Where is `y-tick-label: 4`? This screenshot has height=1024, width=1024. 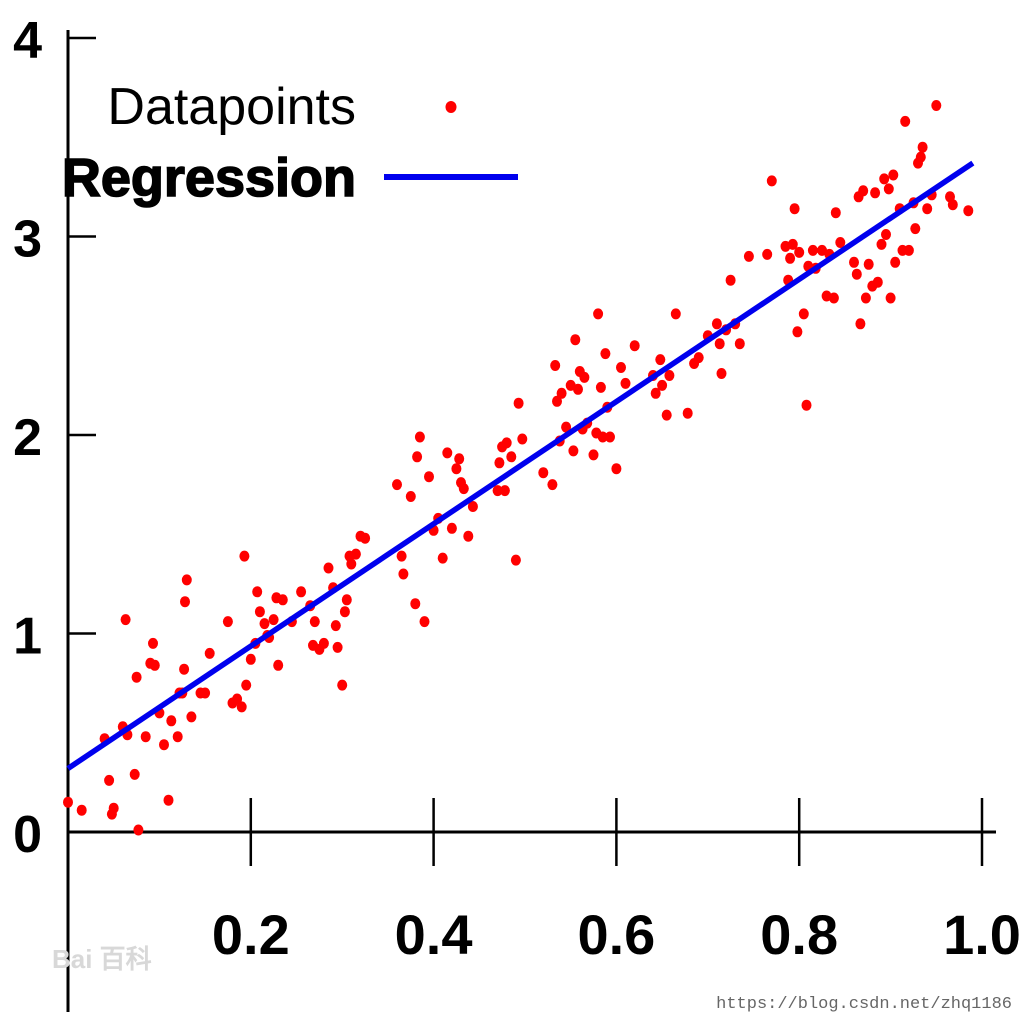 y-tick-label: 4 is located at coordinates (27, 41).